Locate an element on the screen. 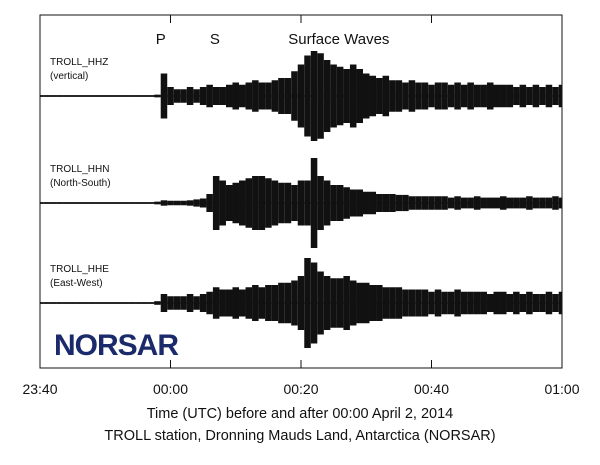  x-tick-label: 00:40 is located at coordinates (431, 389).